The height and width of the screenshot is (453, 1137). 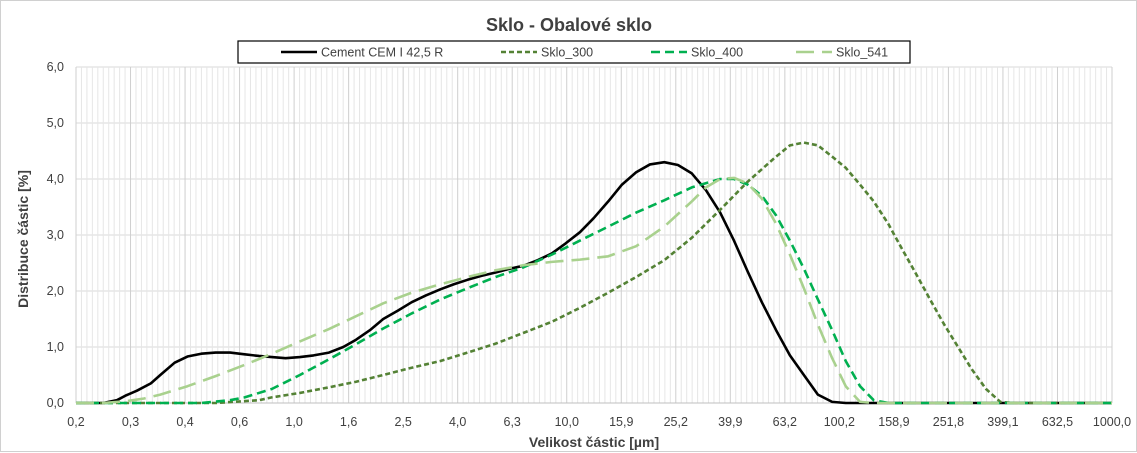 What do you see at coordinates (55, 347) in the screenshot?
I see `y-tick-label: 1,0` at bounding box center [55, 347].